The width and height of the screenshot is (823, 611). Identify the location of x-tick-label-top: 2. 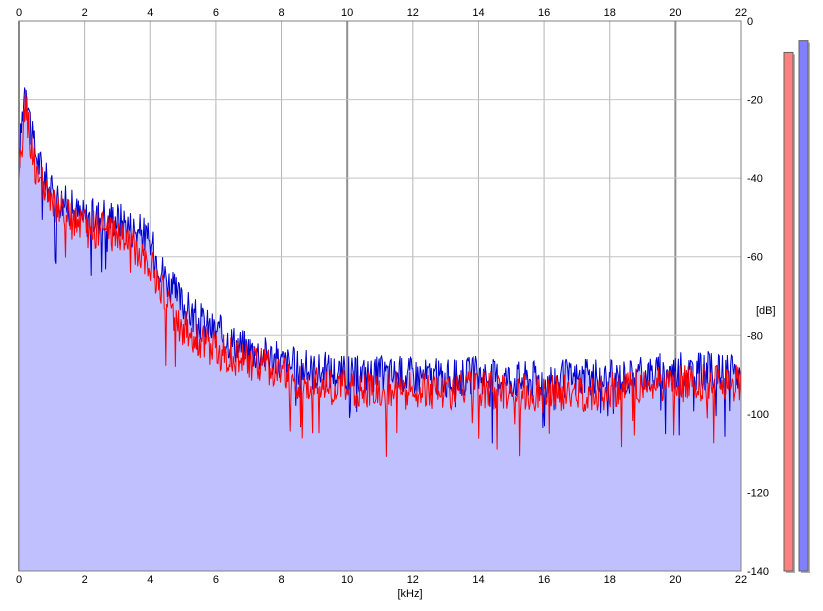
(85, 13).